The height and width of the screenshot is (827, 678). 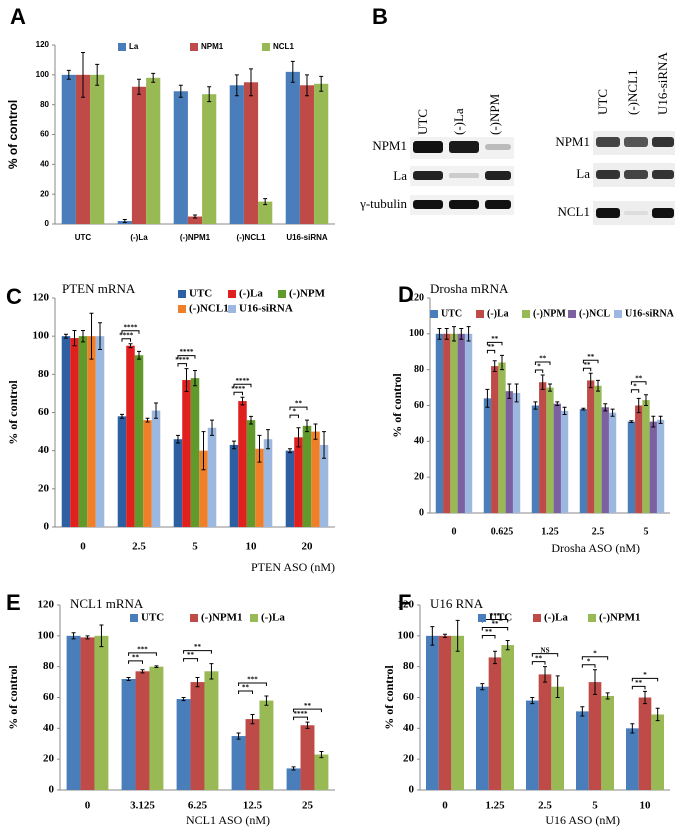 I want to click on significance-label: ***, so click(x=142, y=650).